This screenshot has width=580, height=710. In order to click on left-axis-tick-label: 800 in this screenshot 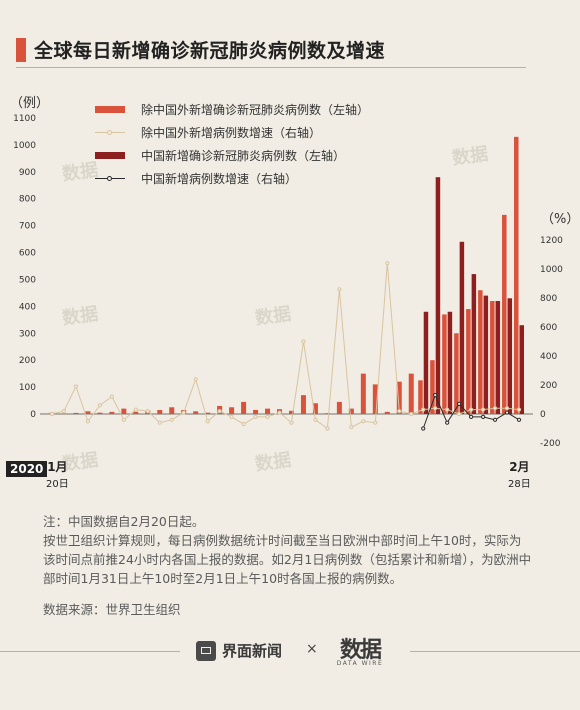, I will do `click(27, 200)`.